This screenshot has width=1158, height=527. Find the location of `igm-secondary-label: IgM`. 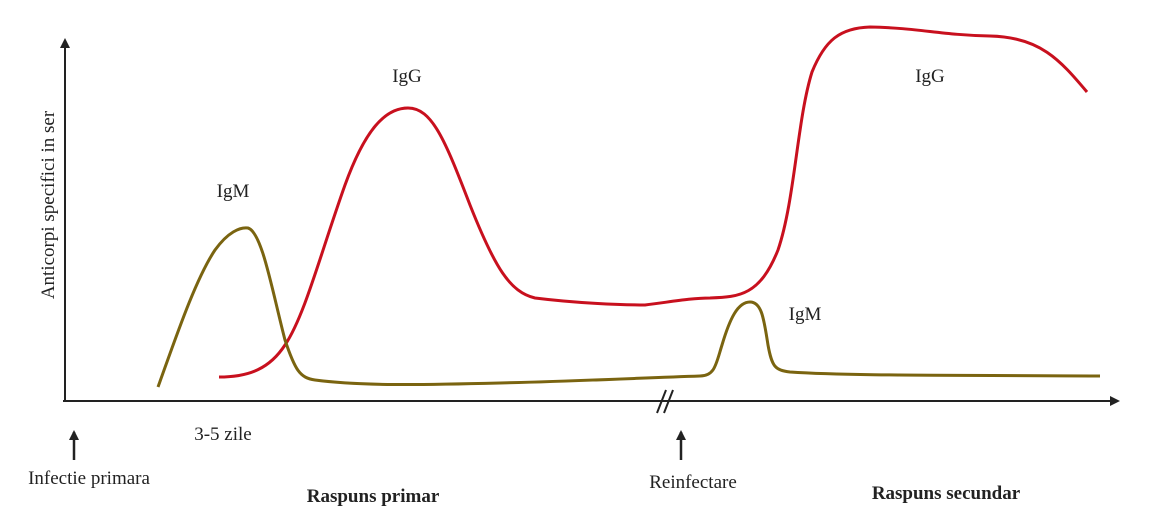

igm-secondary-label: IgM is located at coordinates (805, 314).